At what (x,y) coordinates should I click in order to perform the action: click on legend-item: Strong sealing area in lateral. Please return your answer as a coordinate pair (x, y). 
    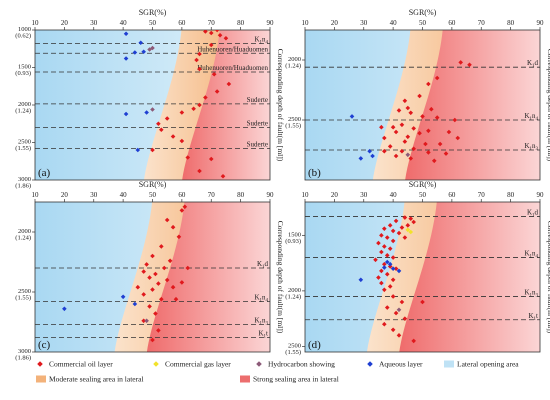
    Looking at the image, I should click on (289, 379).